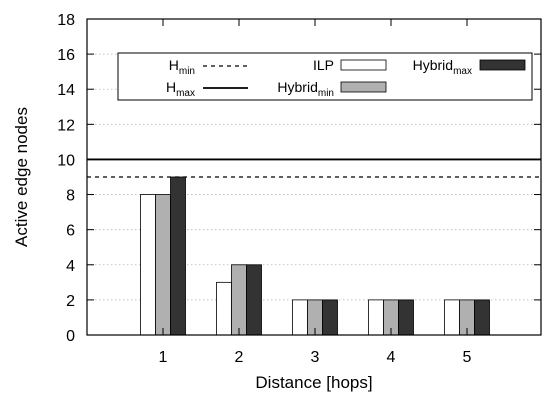  Describe the element at coordinates (66, 55) in the screenshot. I see `y-tick-label: 16` at that location.